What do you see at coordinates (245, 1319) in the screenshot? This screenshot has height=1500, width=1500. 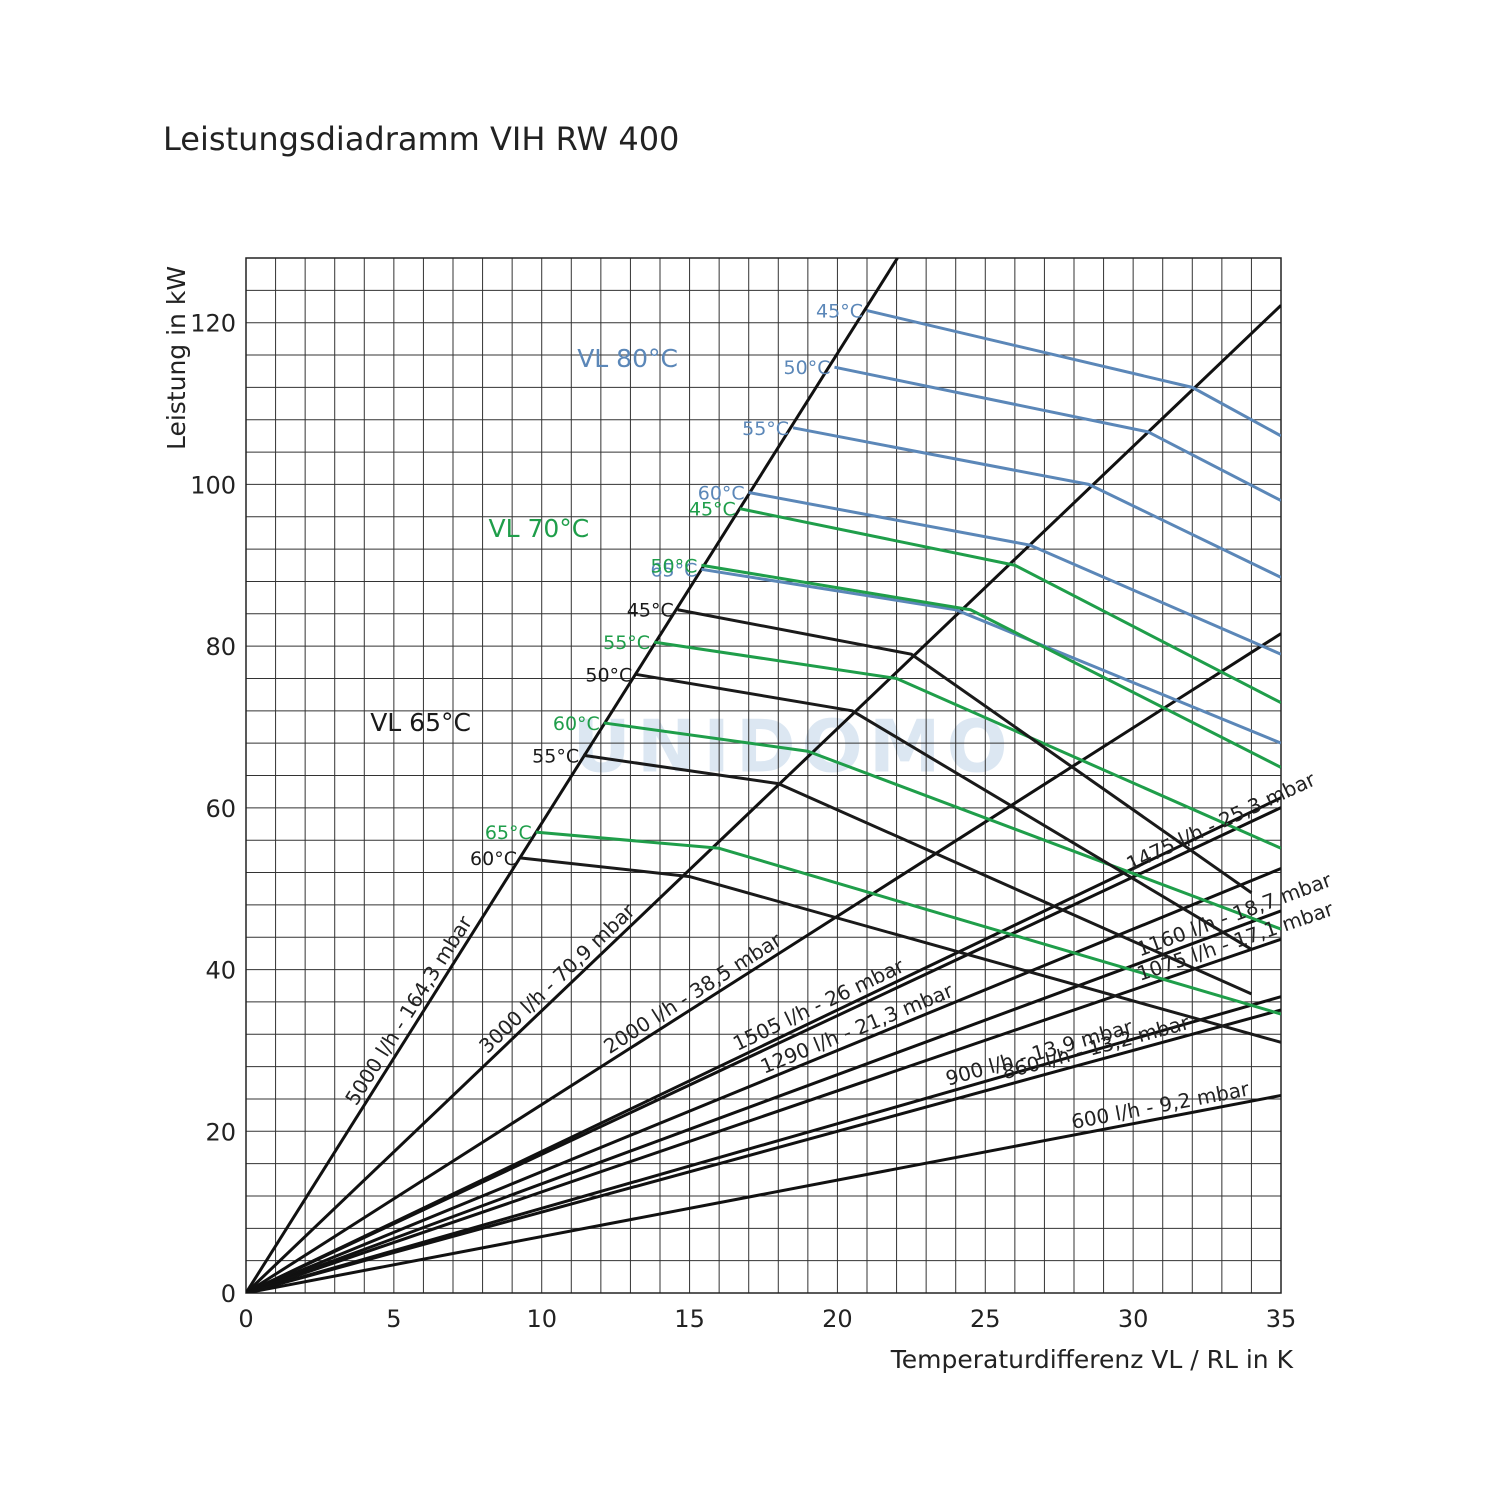 I see `x-tick-label: 0` at bounding box center [245, 1319].